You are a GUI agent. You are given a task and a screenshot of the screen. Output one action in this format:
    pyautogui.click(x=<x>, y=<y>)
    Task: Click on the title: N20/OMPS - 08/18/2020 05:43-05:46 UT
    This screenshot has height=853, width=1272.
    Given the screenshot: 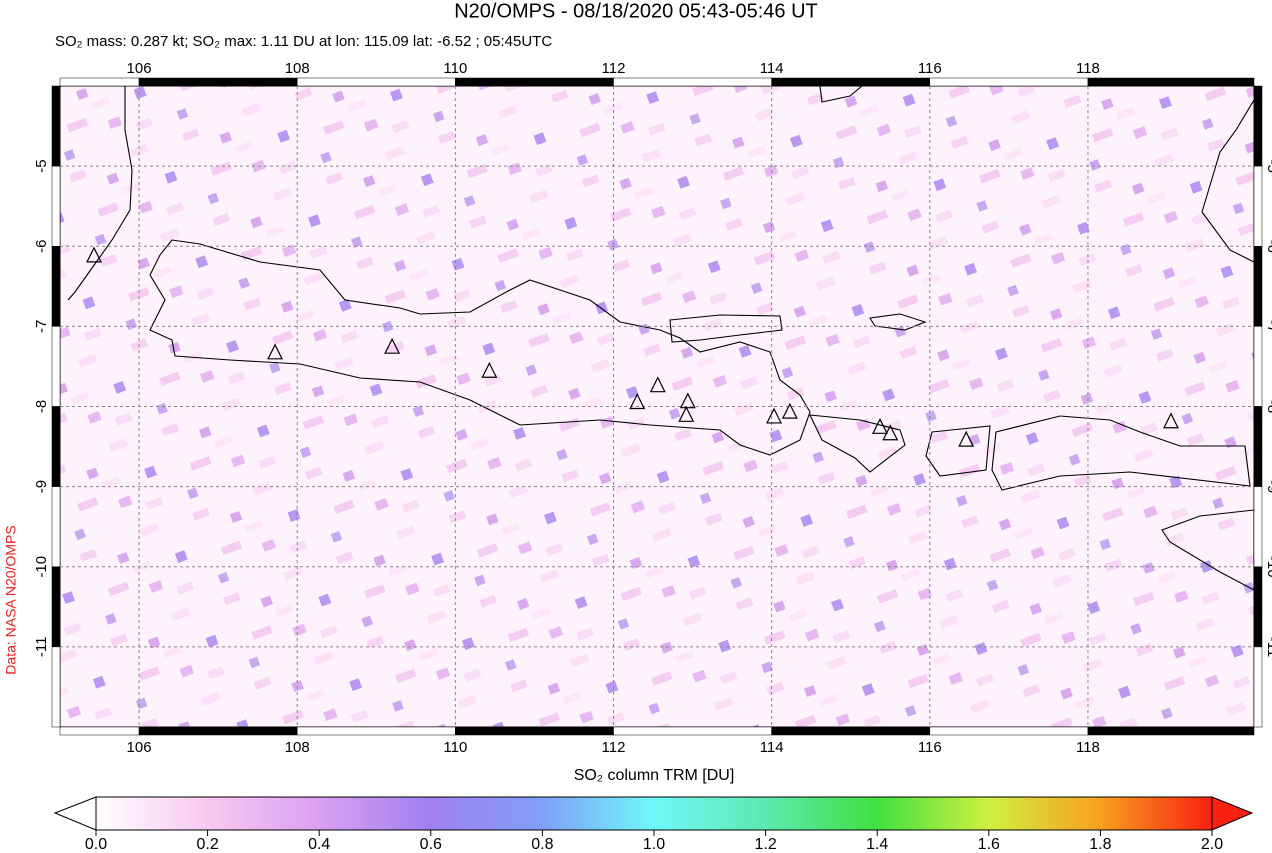 What is the action you would take?
    pyautogui.click(x=636, y=11)
    